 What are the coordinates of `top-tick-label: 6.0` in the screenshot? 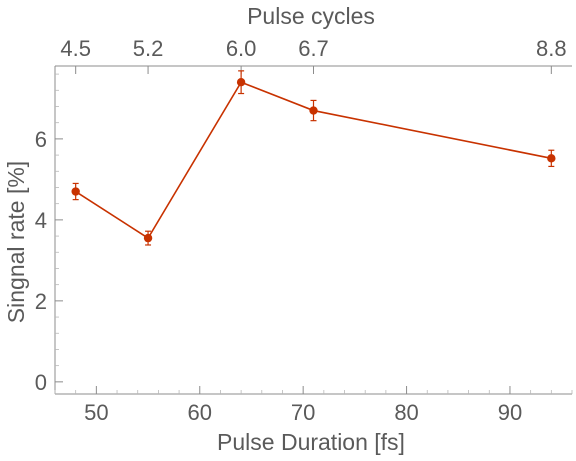 It's located at (241, 48).